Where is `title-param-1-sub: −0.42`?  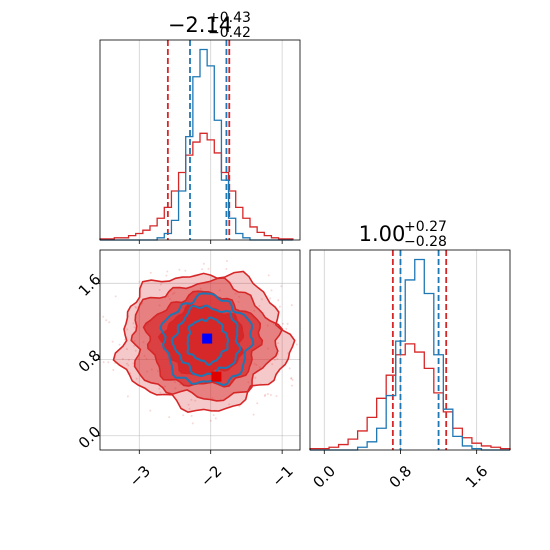 title-param-1-sub: −0.42 is located at coordinates (229, 33).